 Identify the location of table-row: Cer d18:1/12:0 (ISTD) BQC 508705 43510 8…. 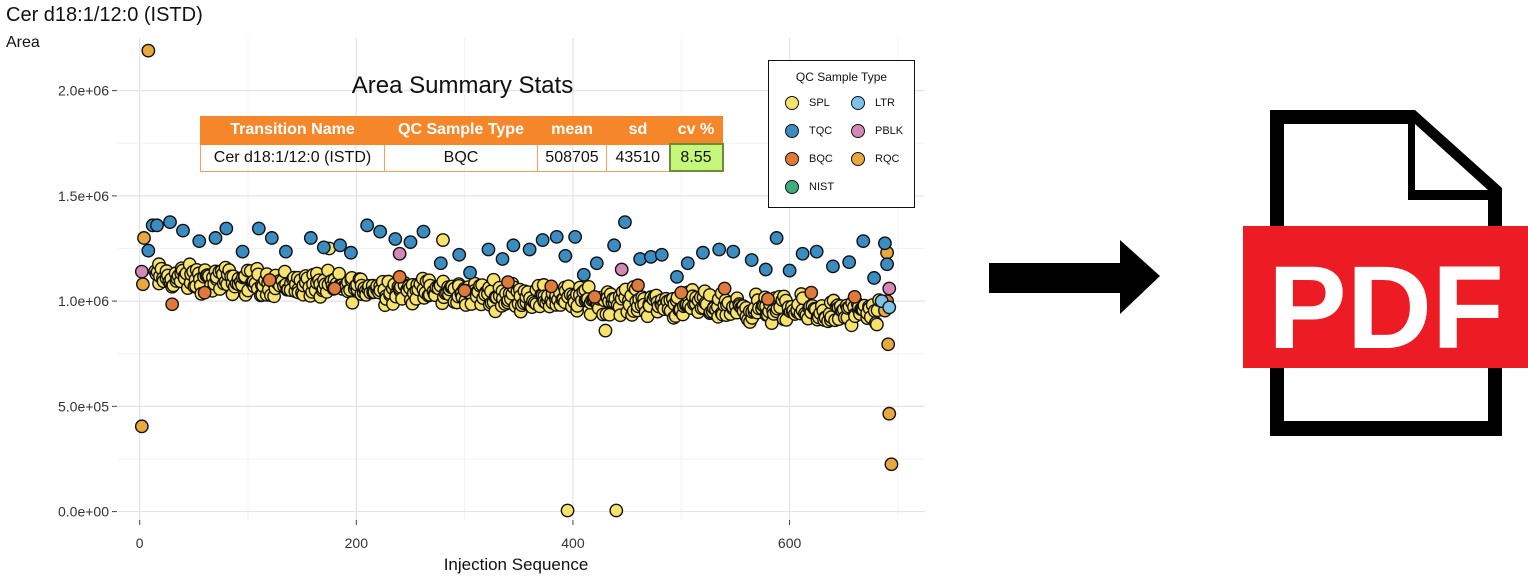
(462, 157).